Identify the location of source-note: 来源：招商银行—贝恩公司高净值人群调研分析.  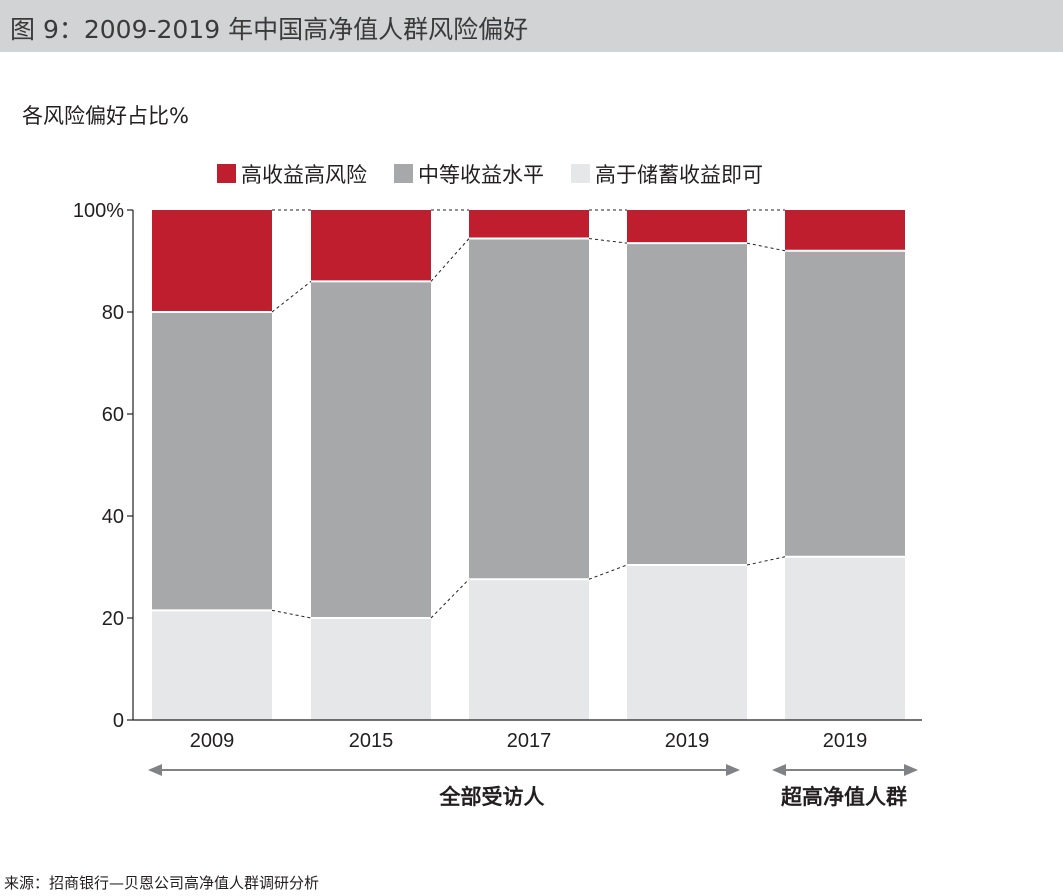
(162, 883).